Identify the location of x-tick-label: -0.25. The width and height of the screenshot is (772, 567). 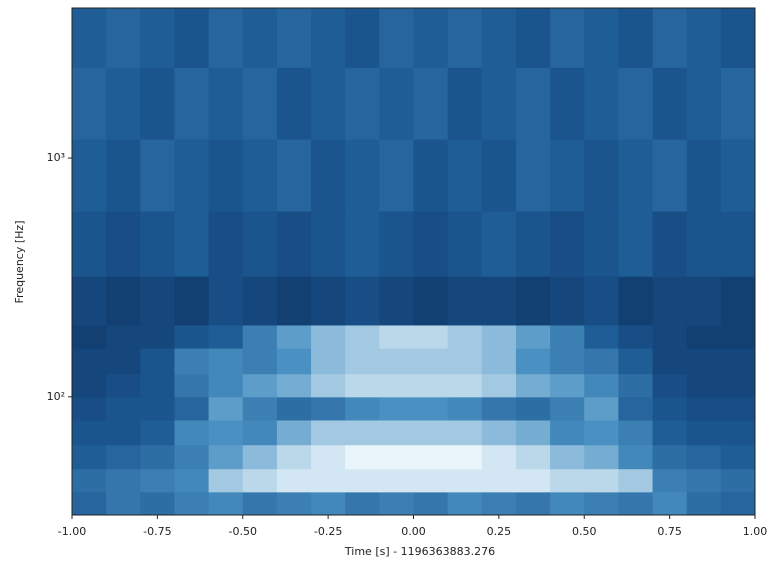
(328, 531).